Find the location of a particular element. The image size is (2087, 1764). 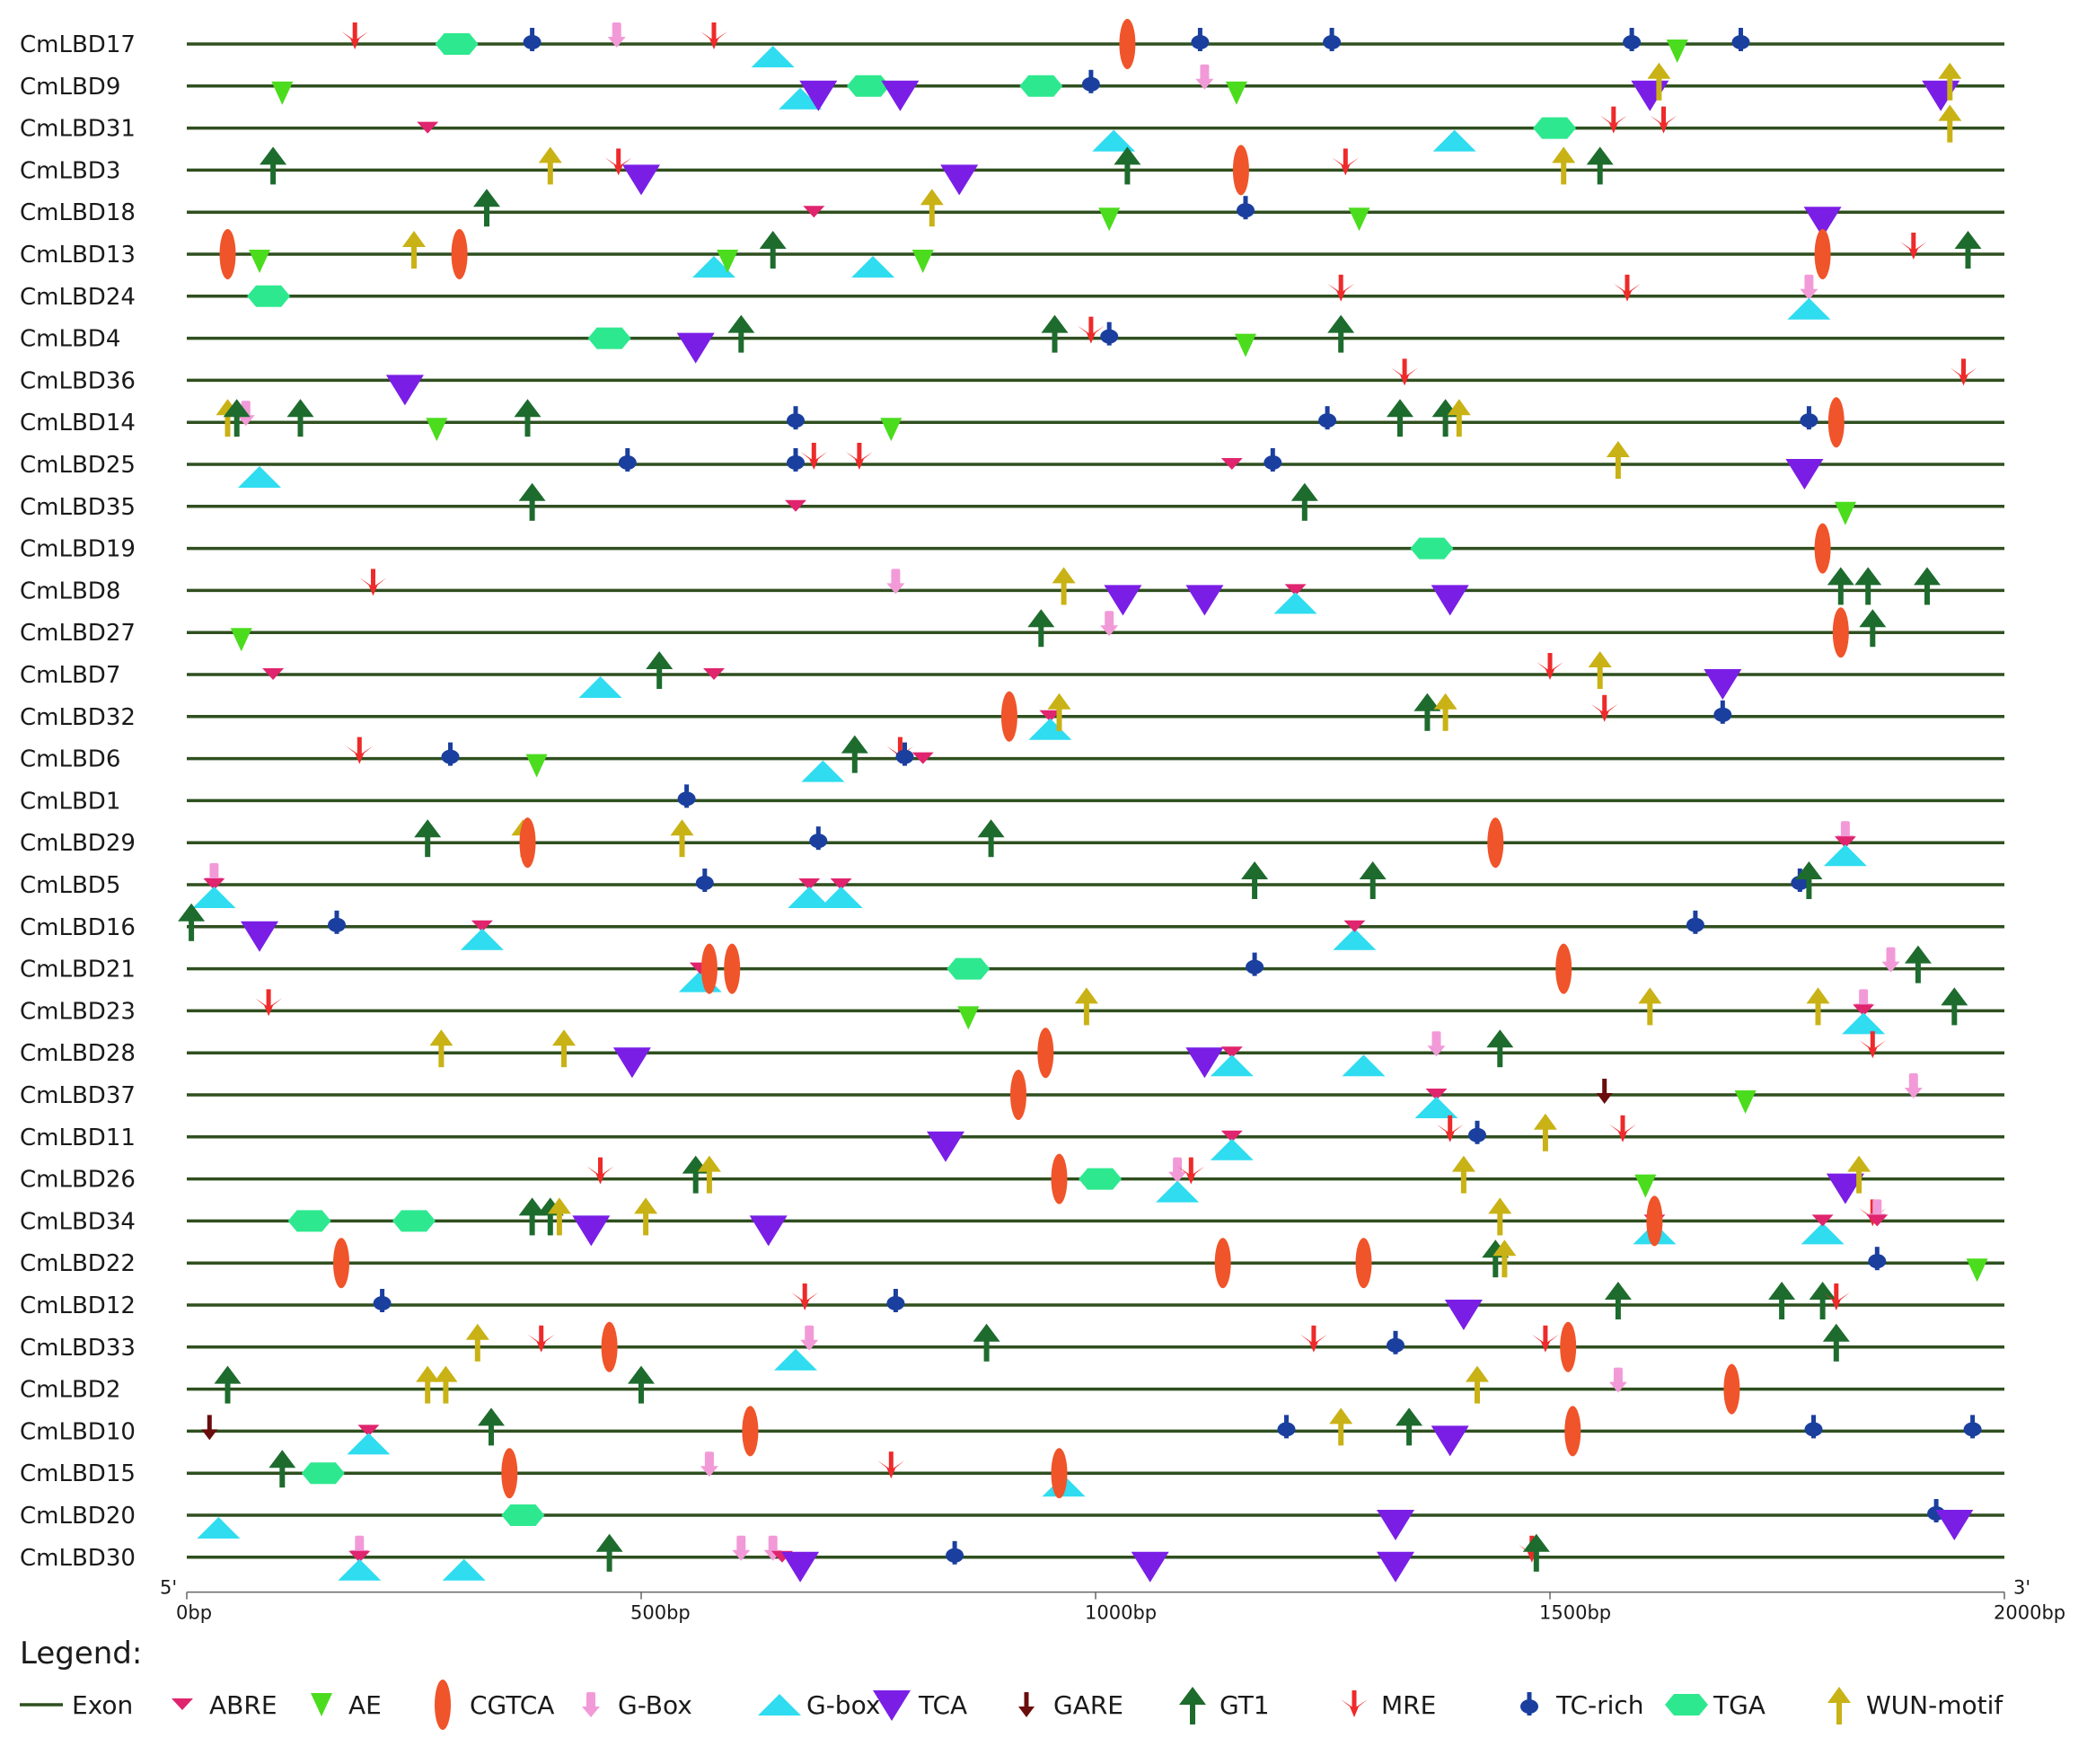

gene-label: CmLBD5 is located at coordinates (70, 886).